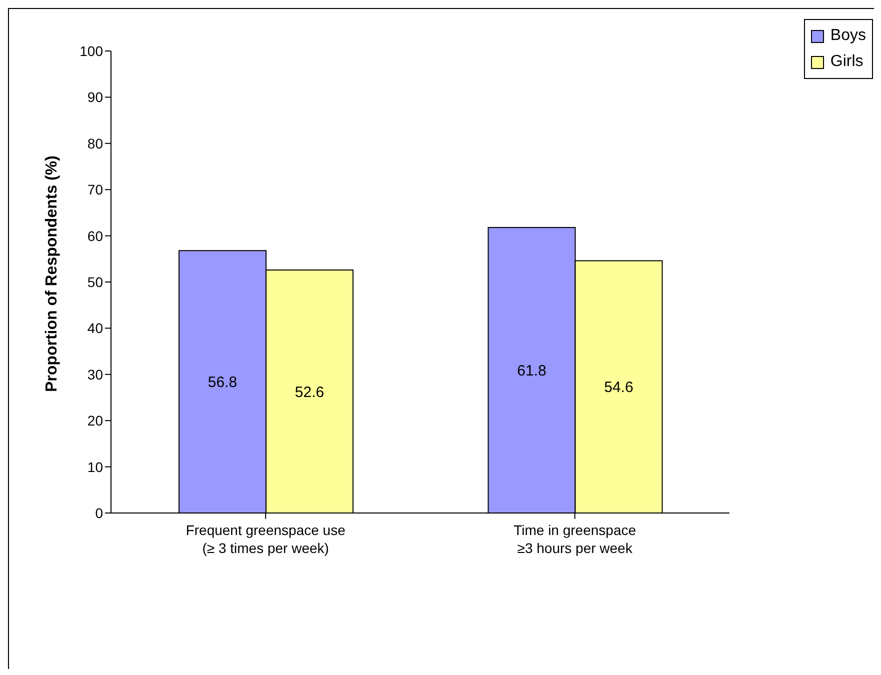  Describe the element at coordinates (95, 466) in the screenshot. I see `y-tick-label: 10` at that location.